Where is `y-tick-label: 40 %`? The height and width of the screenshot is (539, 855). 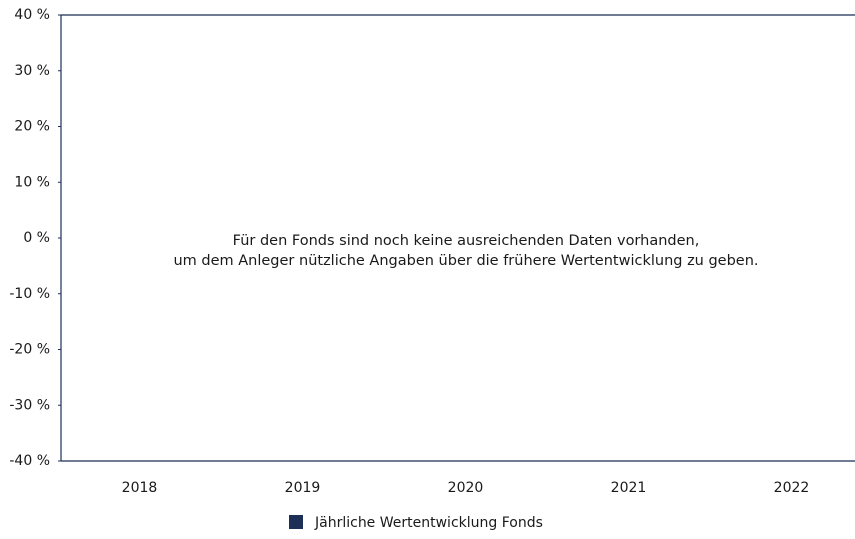 y-tick-label: 40 % is located at coordinates (32, 15).